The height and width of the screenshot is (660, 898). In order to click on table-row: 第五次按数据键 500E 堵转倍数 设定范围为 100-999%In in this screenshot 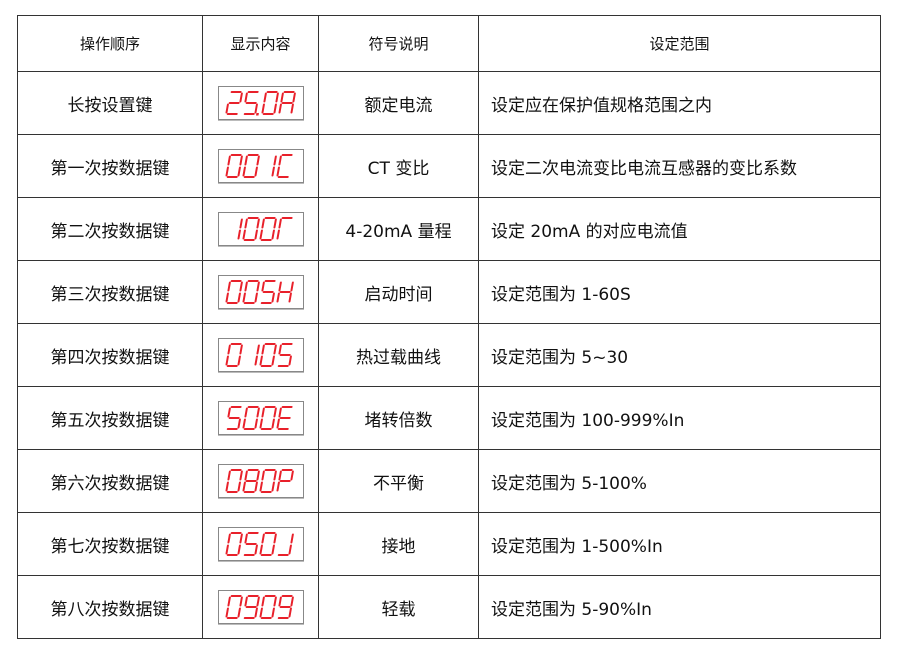, I will do `click(449, 418)`.